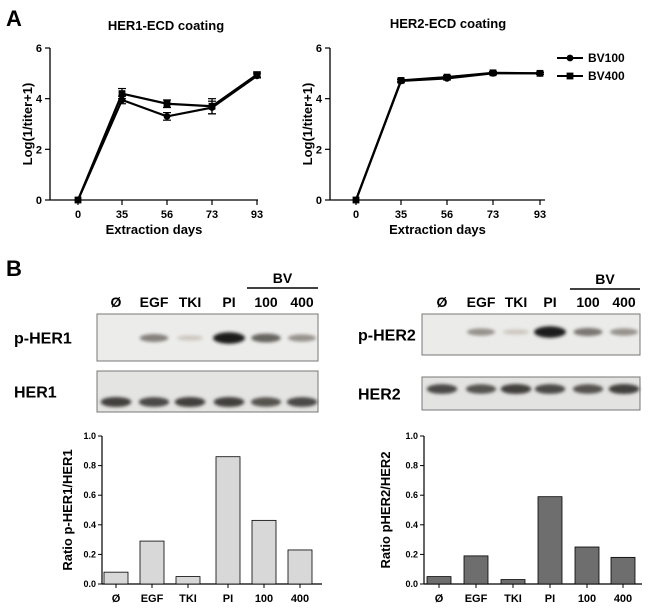  Describe the element at coordinates (166, 25) in the screenshot. I see `chart-title: HER1-ECD coating` at that location.